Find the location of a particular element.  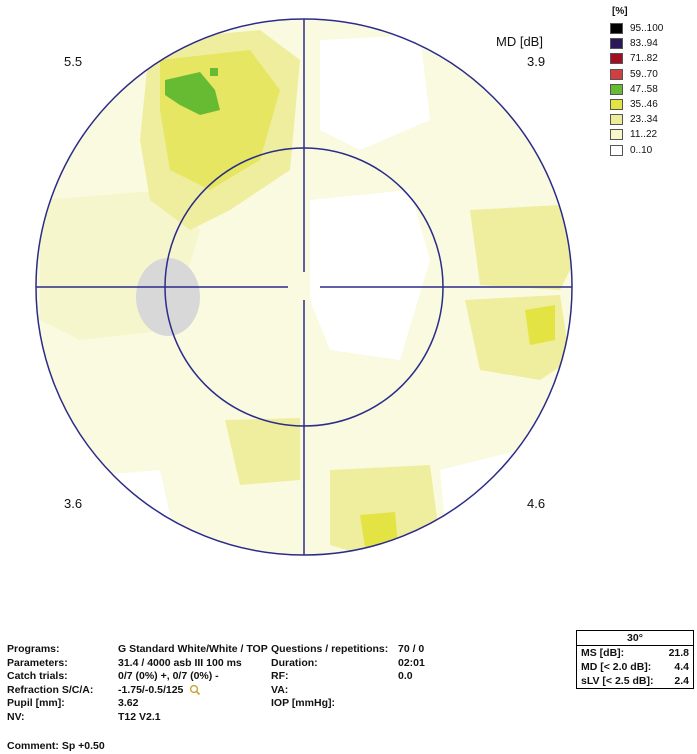

info-values-2: 70 / 0 02:01 0.0 is located at coordinates (411, 677).